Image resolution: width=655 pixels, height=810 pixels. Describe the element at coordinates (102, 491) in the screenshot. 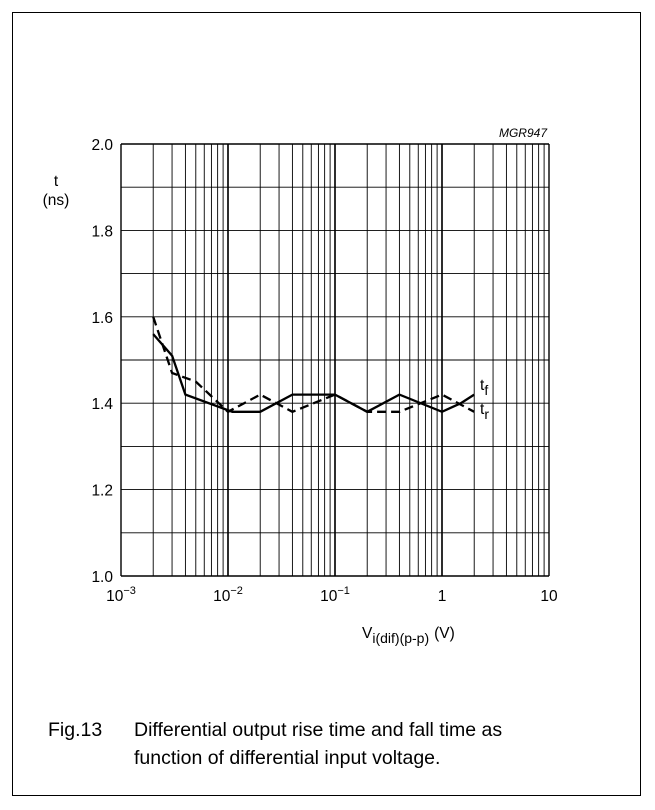

I see `y-tick-label: 1.2` at that location.